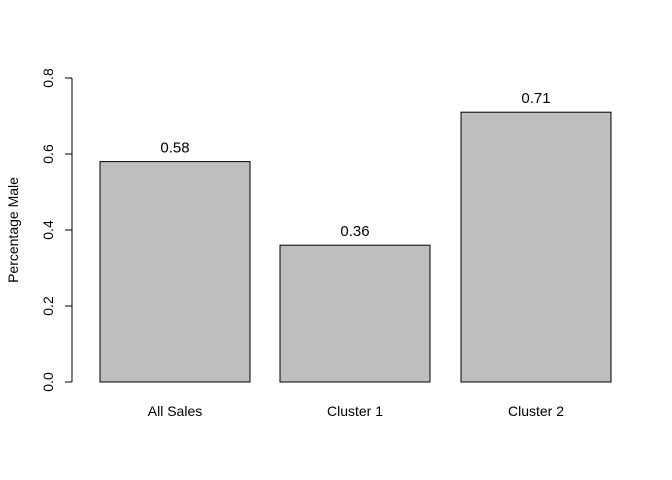  What do you see at coordinates (536, 411) in the screenshot?
I see `x-category-label: Cluster 2` at bounding box center [536, 411].